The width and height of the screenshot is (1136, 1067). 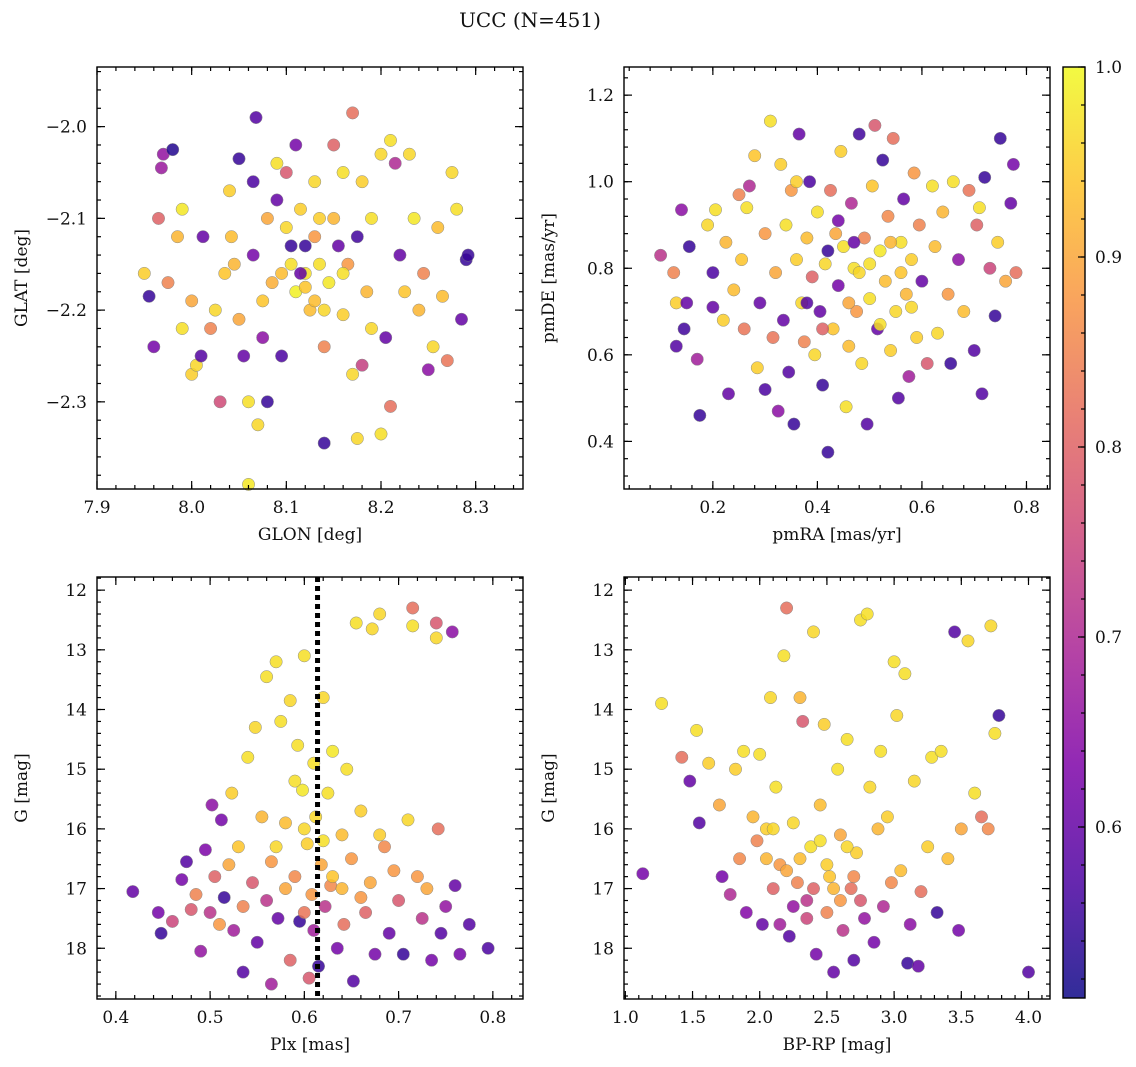 I want to click on colorbar-tick-label: 0.6, so click(x=1108, y=828).